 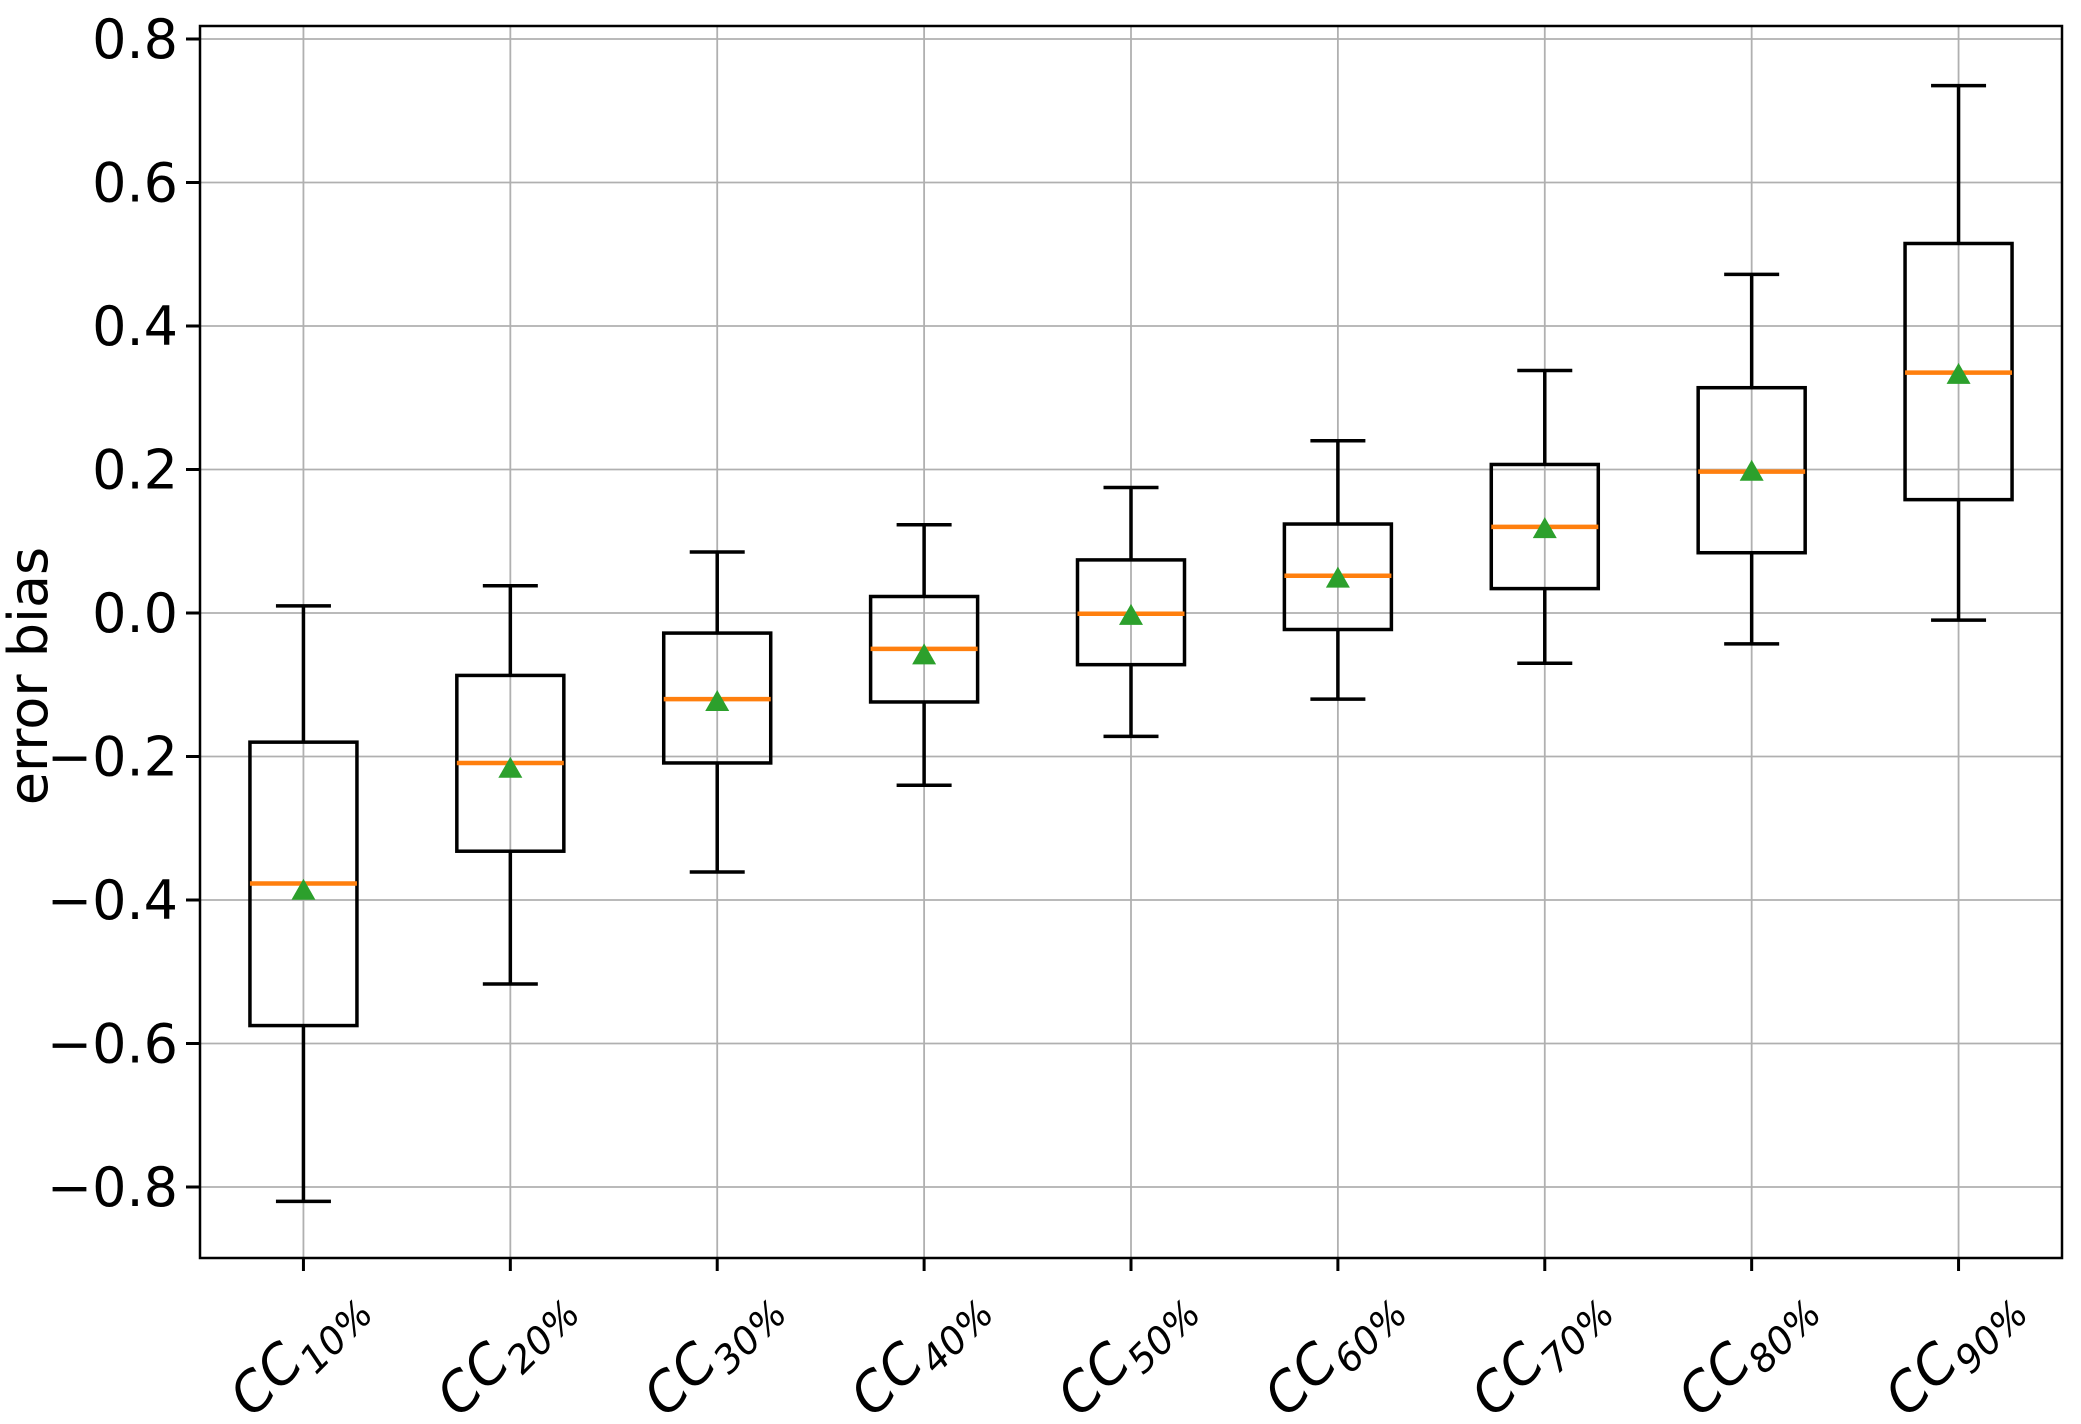 What do you see at coordinates (112, 1187) in the screenshot?
I see `y-tick-label: −0.8` at bounding box center [112, 1187].